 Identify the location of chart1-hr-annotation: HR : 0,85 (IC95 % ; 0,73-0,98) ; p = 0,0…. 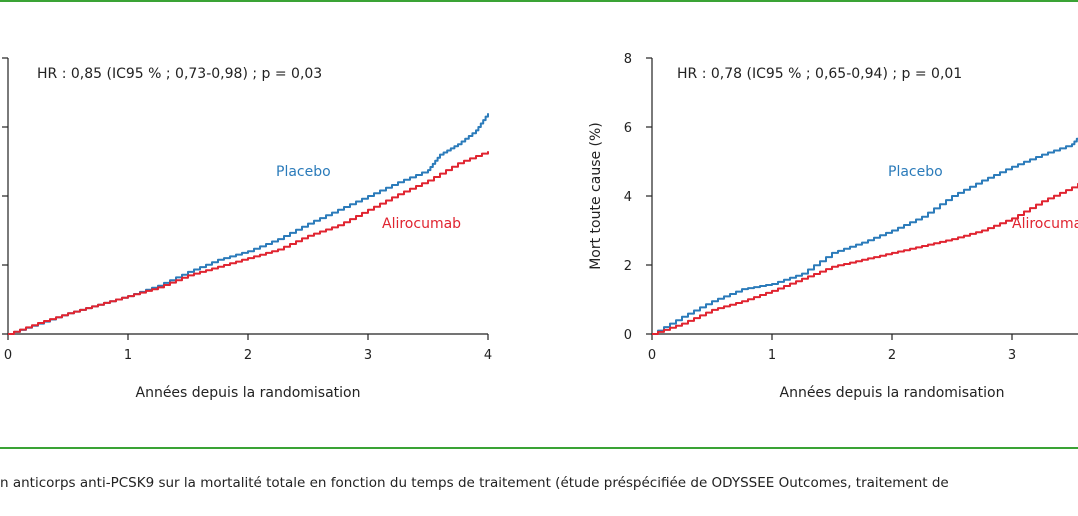
(179, 74).